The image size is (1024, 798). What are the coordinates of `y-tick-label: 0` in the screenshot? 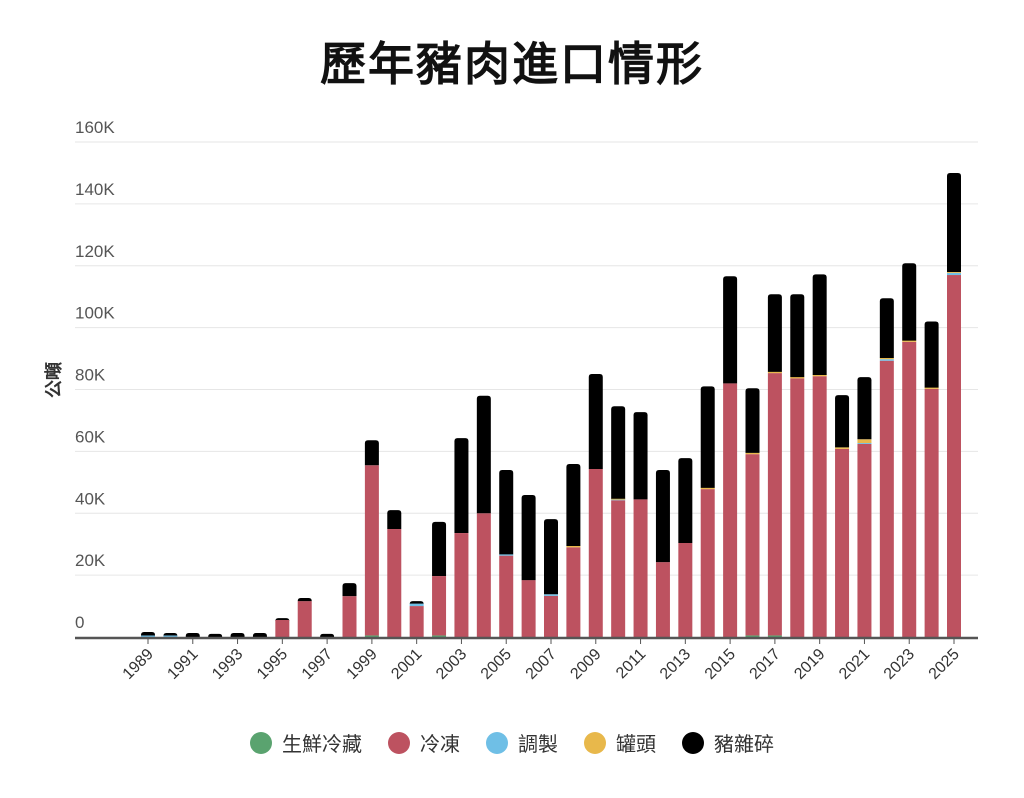 It's located at (79, 622).